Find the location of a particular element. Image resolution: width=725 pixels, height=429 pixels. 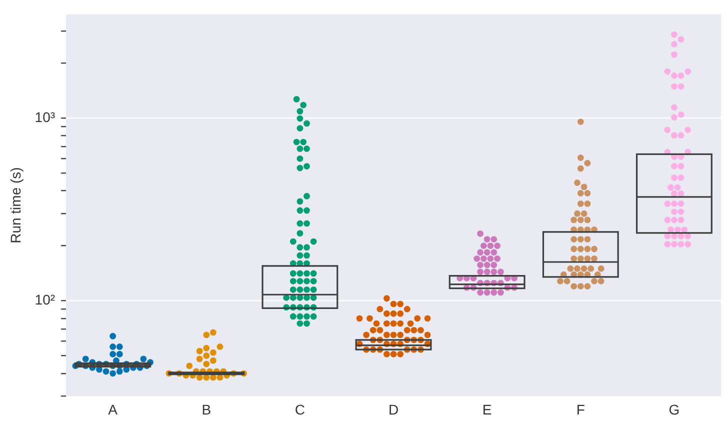

y-tick-label: 10² is located at coordinates (45, 300).